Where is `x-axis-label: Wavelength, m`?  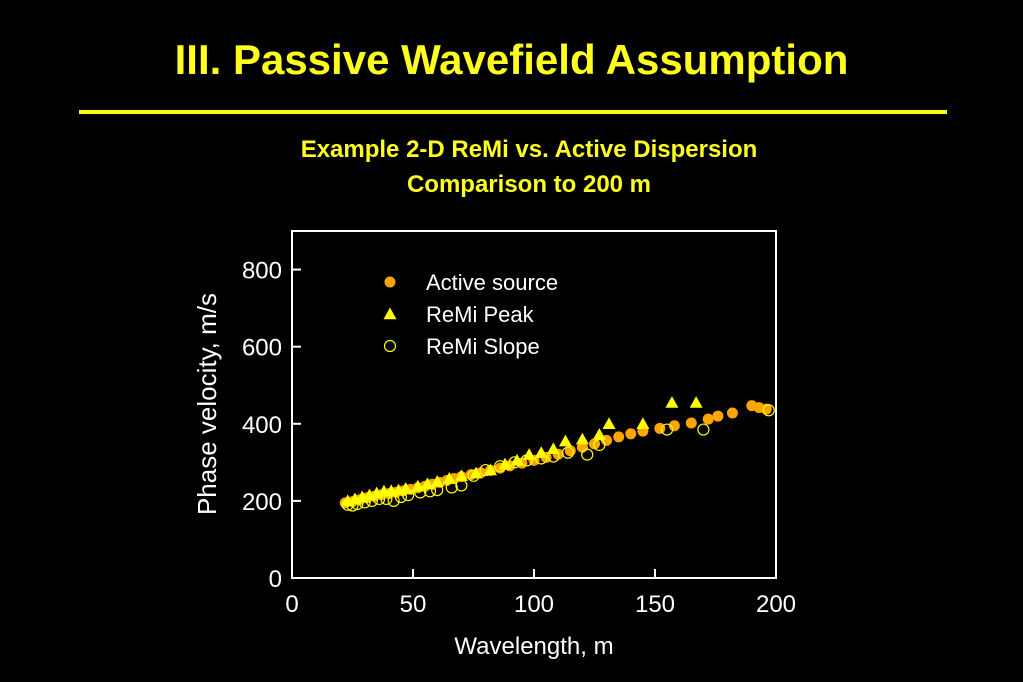
x-axis-label: Wavelength, m is located at coordinates (533, 646).